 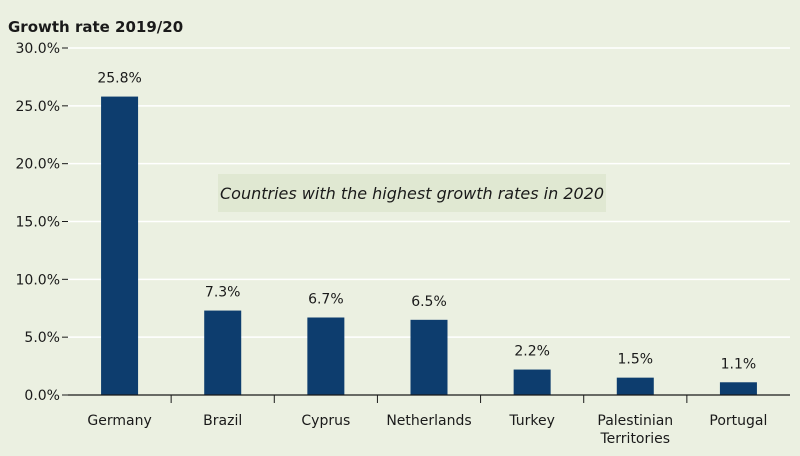 What do you see at coordinates (42, 338) in the screenshot?
I see `y-tick-label: 5.0%` at bounding box center [42, 338].